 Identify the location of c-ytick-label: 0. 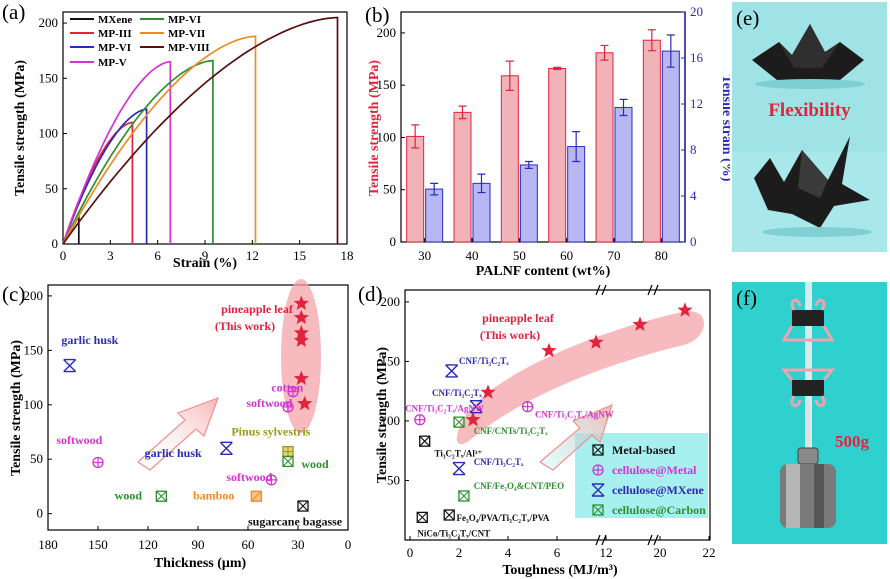
(40, 513).